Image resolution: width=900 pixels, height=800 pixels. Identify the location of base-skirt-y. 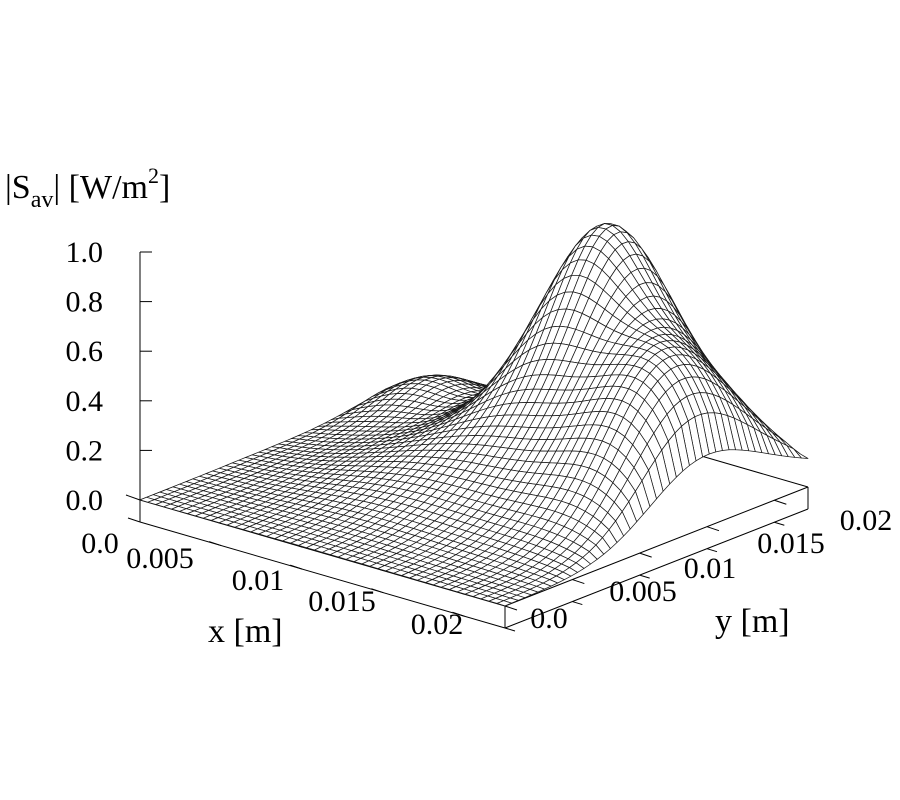
(656, 568).